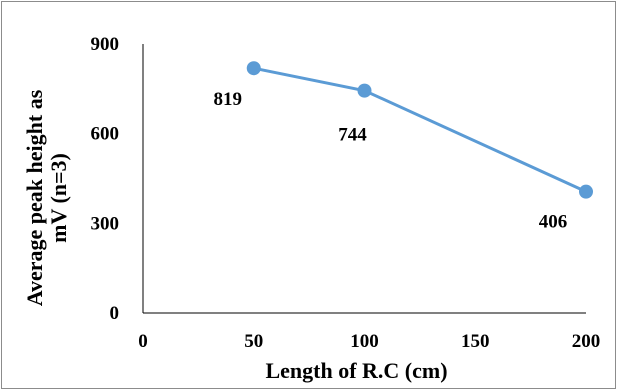  What do you see at coordinates (228, 99) in the screenshot?
I see `data-label: 819` at bounding box center [228, 99].